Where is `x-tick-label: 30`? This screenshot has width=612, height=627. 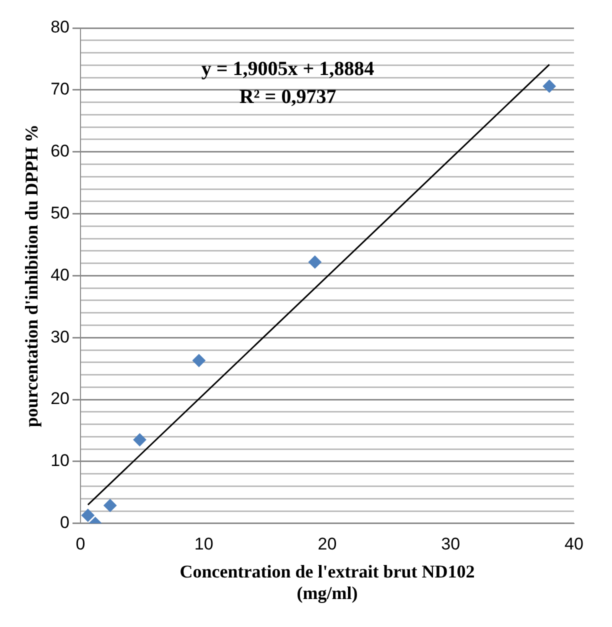
x-tick-label: 30 is located at coordinates (450, 544).